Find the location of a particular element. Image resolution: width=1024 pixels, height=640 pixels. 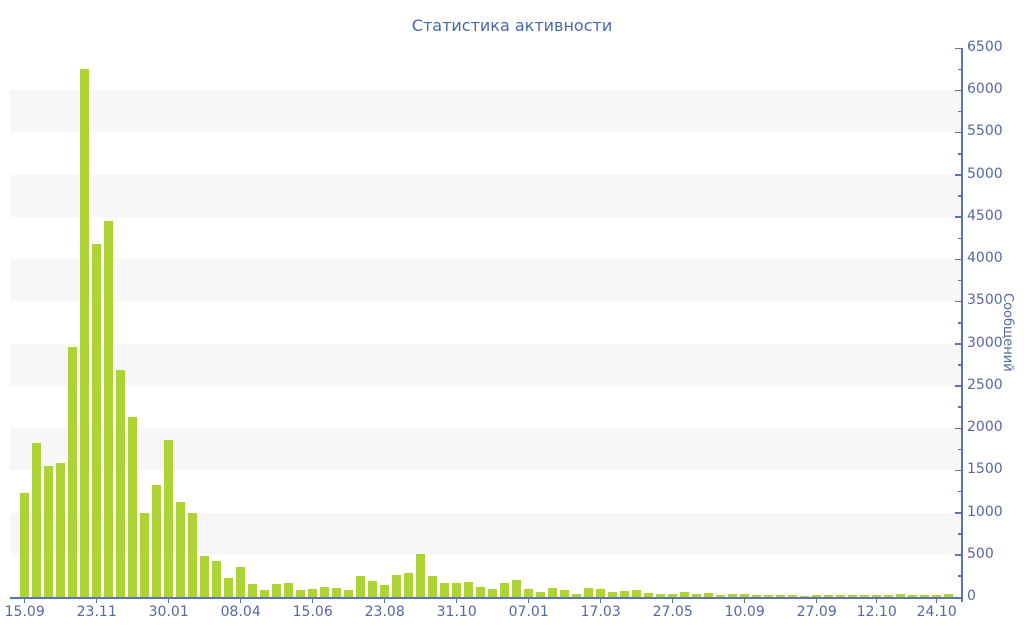

y-minor-tick is located at coordinates (959, 280).